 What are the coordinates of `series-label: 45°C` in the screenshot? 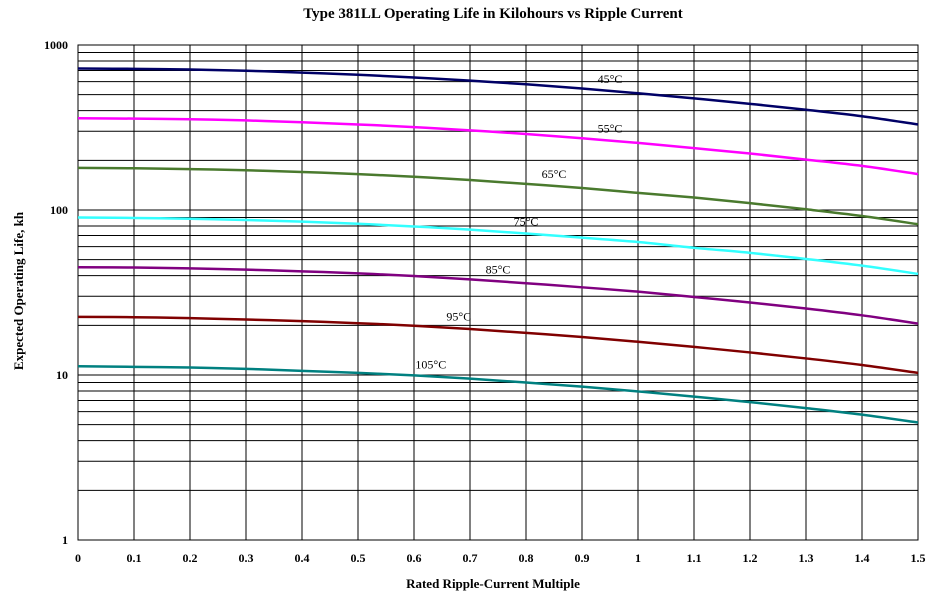 It's located at (610, 79).